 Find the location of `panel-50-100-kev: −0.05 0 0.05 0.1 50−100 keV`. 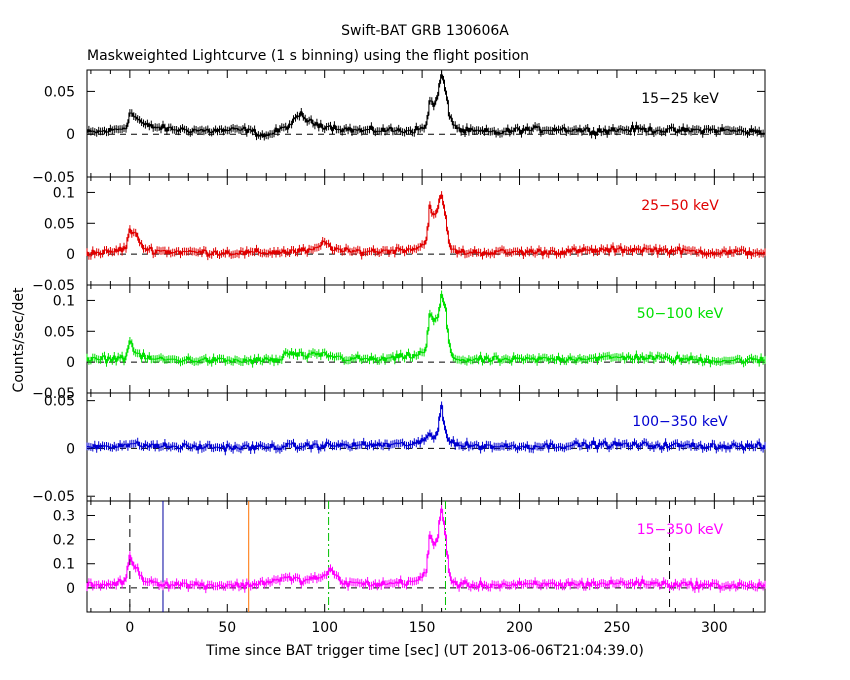

panel-50-100-kev: −0.05 0 0.05 0.1 50−100 keV is located at coordinates (399, 343).